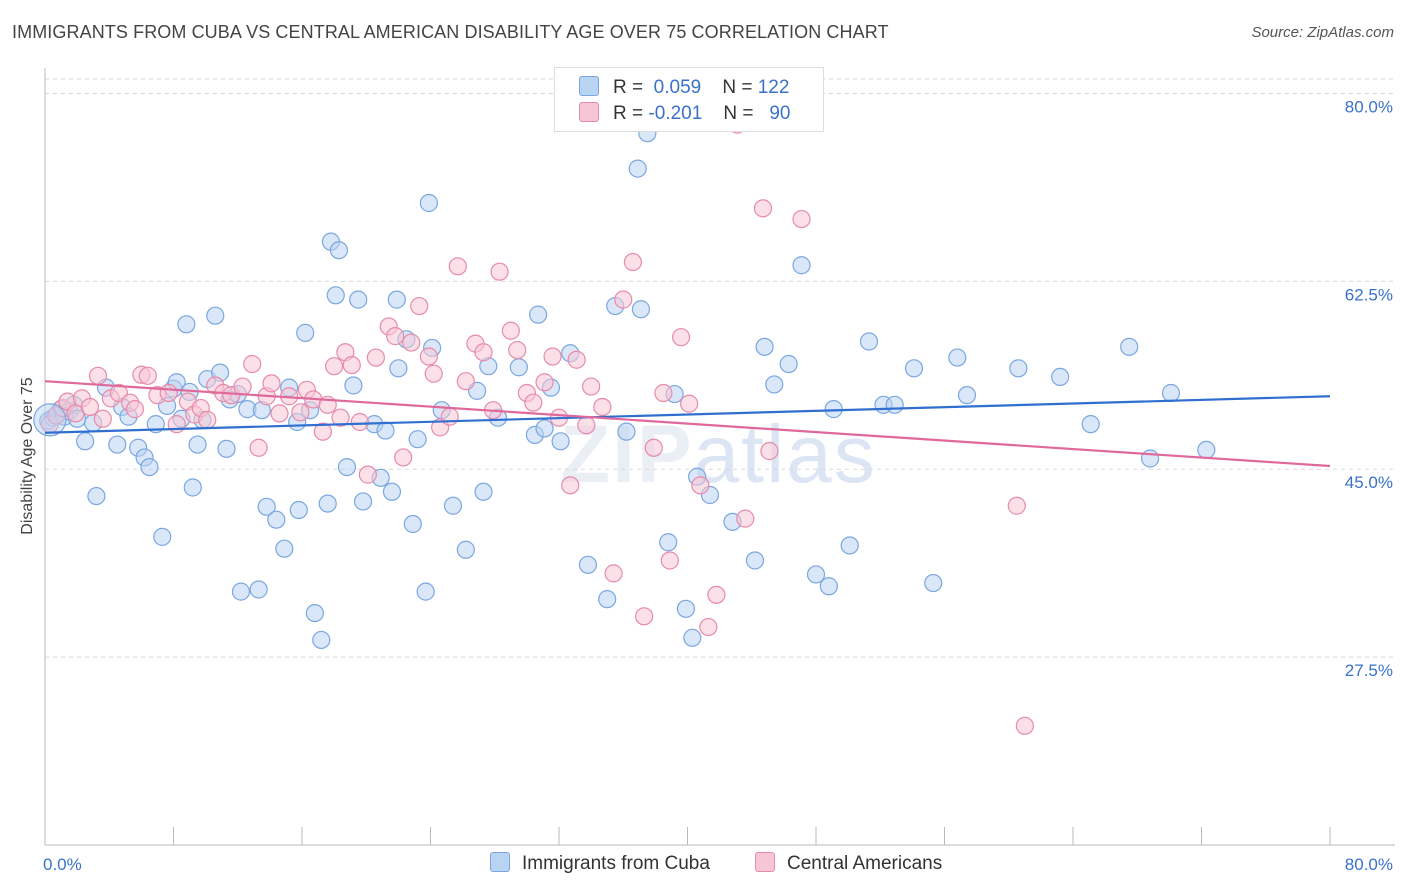  I want to click on source-label: Source: ZipAtlas.com, so click(1322, 32).